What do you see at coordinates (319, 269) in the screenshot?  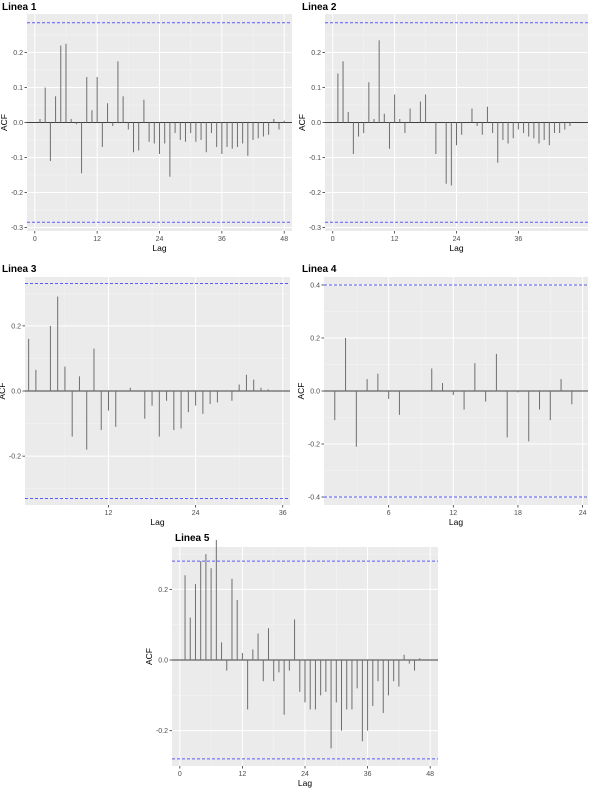 I see `panel-title: Linea 4` at bounding box center [319, 269].